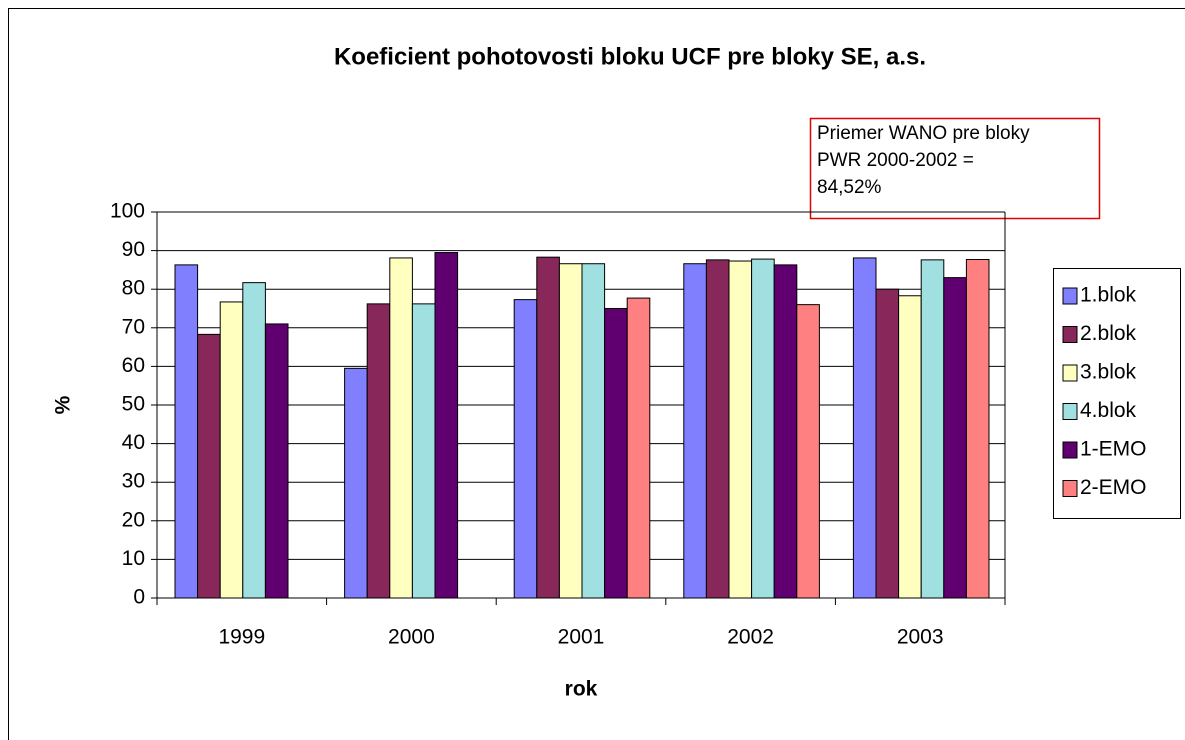 This screenshot has width=1185, height=740. What do you see at coordinates (133, 481) in the screenshot?
I see `y-tick-label: 30` at bounding box center [133, 481].